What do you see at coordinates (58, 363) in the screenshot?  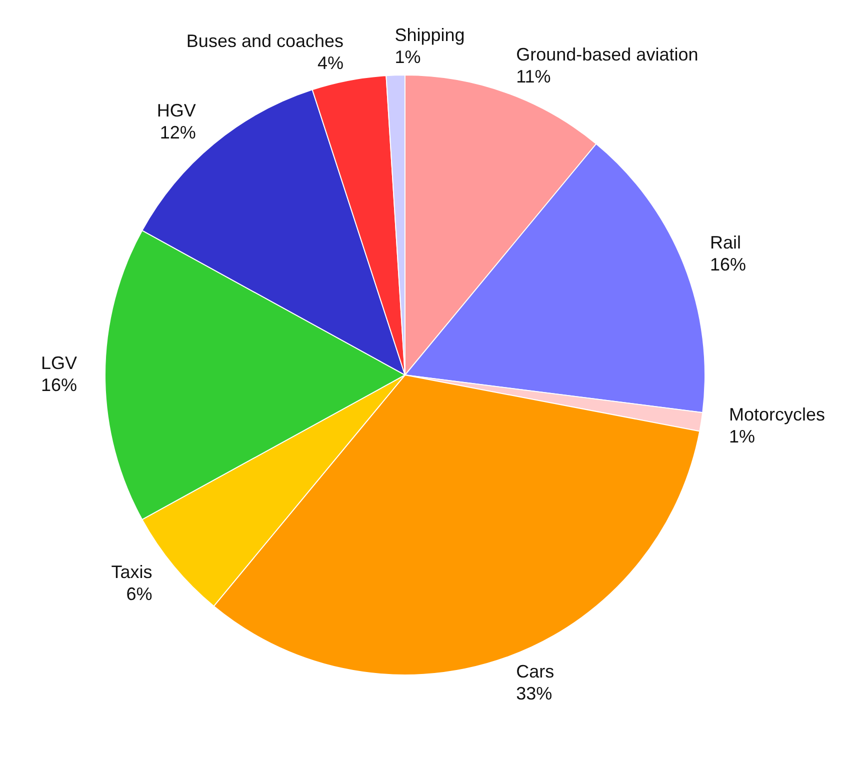 I see `slice-label: LGV` at bounding box center [58, 363].